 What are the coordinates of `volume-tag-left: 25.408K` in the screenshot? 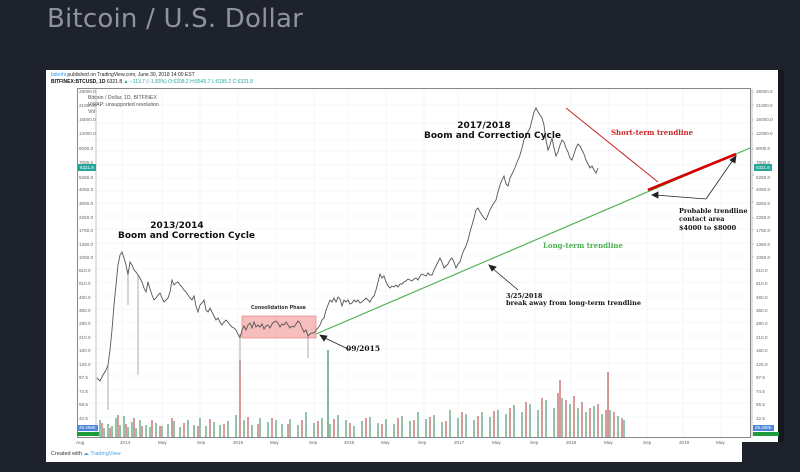 It's located at (87, 428).